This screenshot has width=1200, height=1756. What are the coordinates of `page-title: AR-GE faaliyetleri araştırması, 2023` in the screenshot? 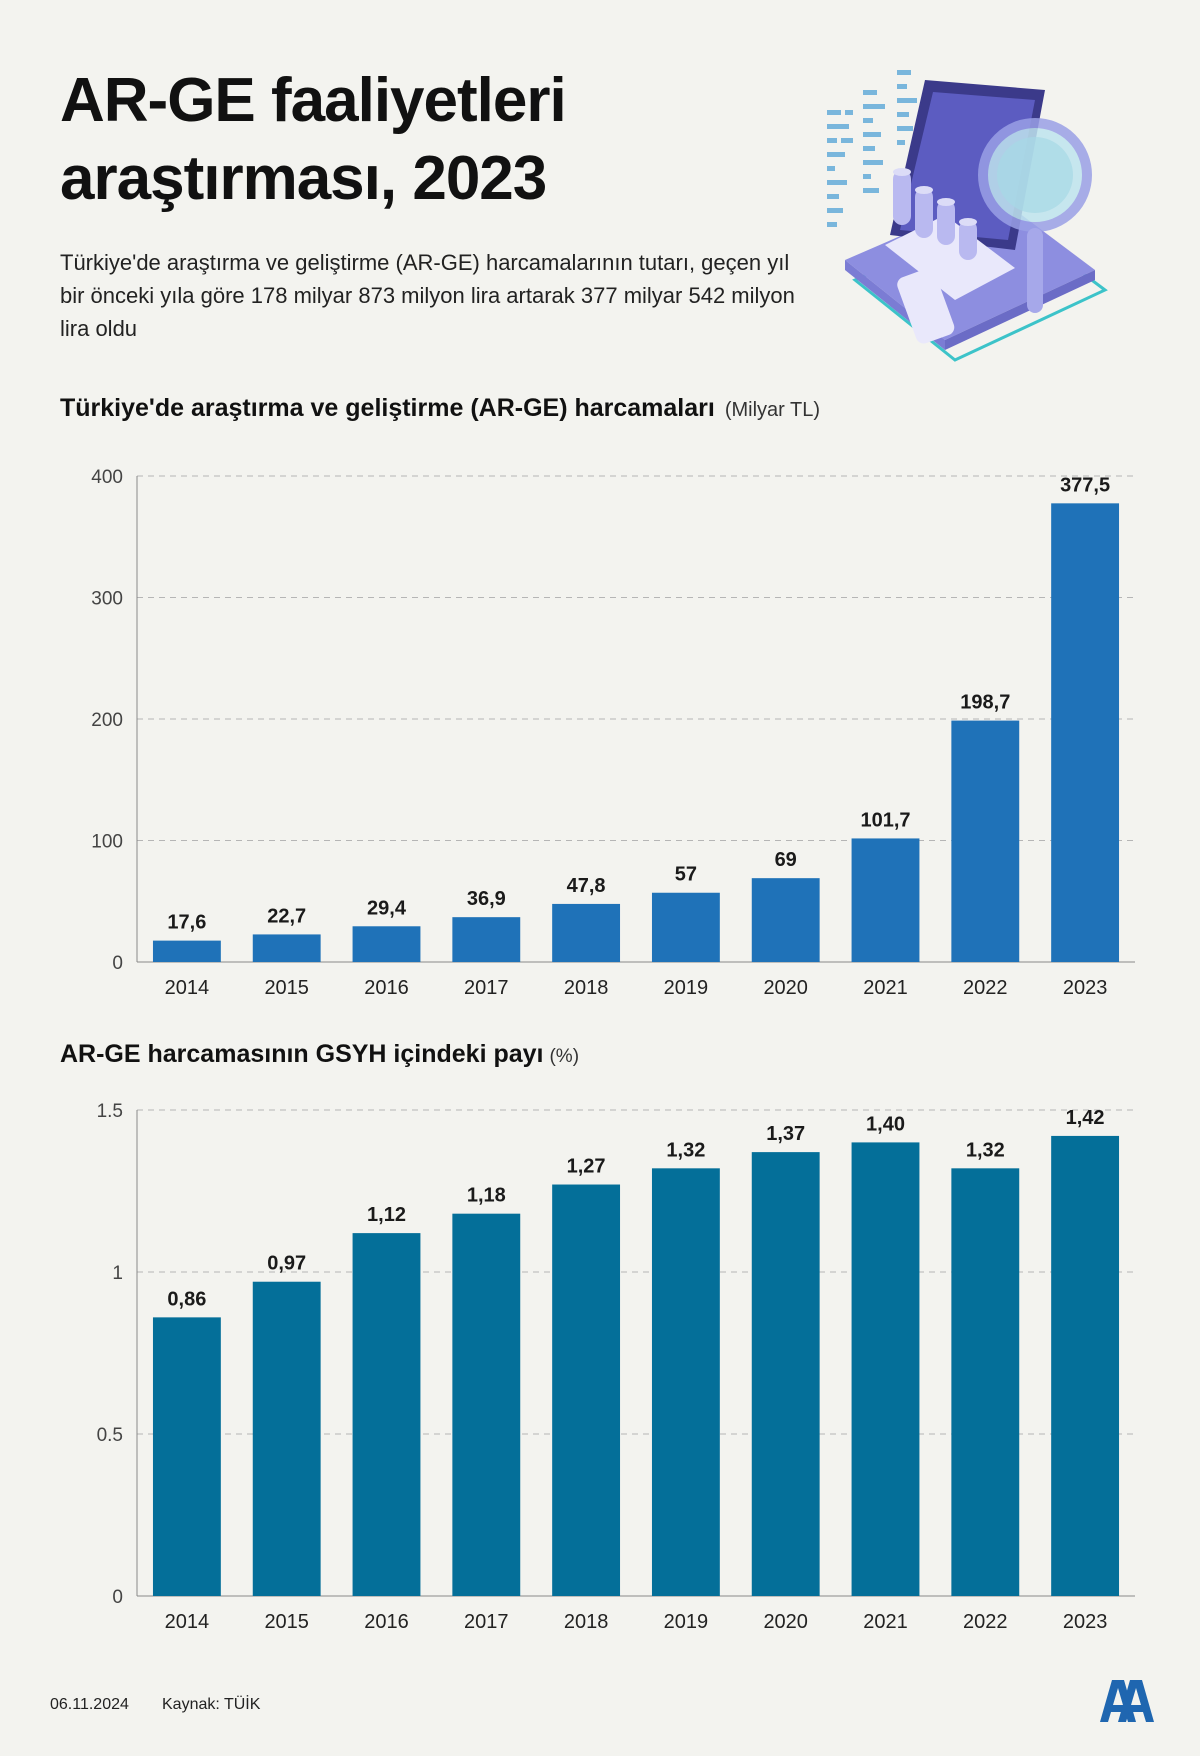 It's located at (313, 139).